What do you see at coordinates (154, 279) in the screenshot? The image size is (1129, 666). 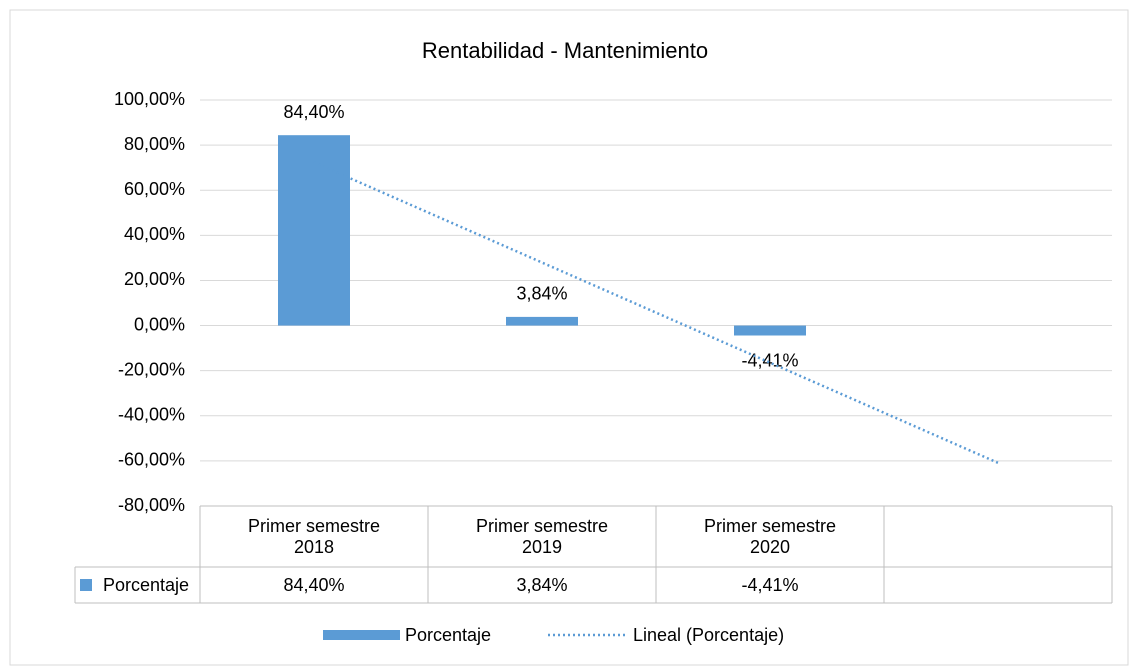 I see `y-tick-label: 20,00%` at bounding box center [154, 279].